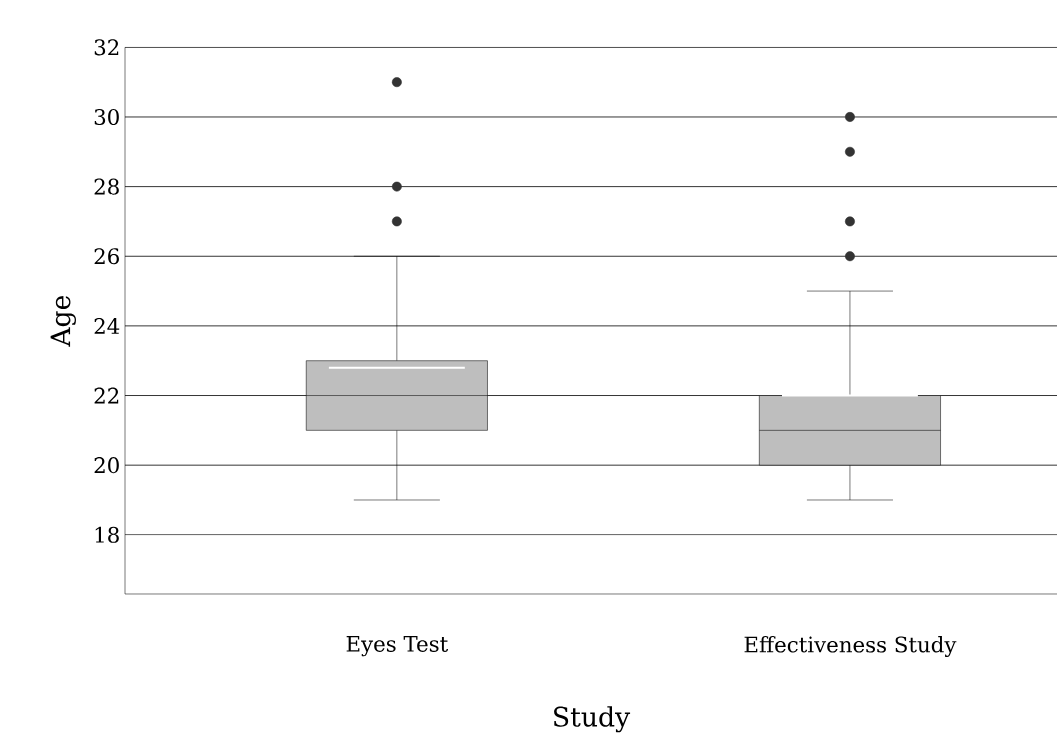 This screenshot has height=743, width=1058. What do you see at coordinates (592, 719) in the screenshot?
I see `x-axis-title: Study` at bounding box center [592, 719].